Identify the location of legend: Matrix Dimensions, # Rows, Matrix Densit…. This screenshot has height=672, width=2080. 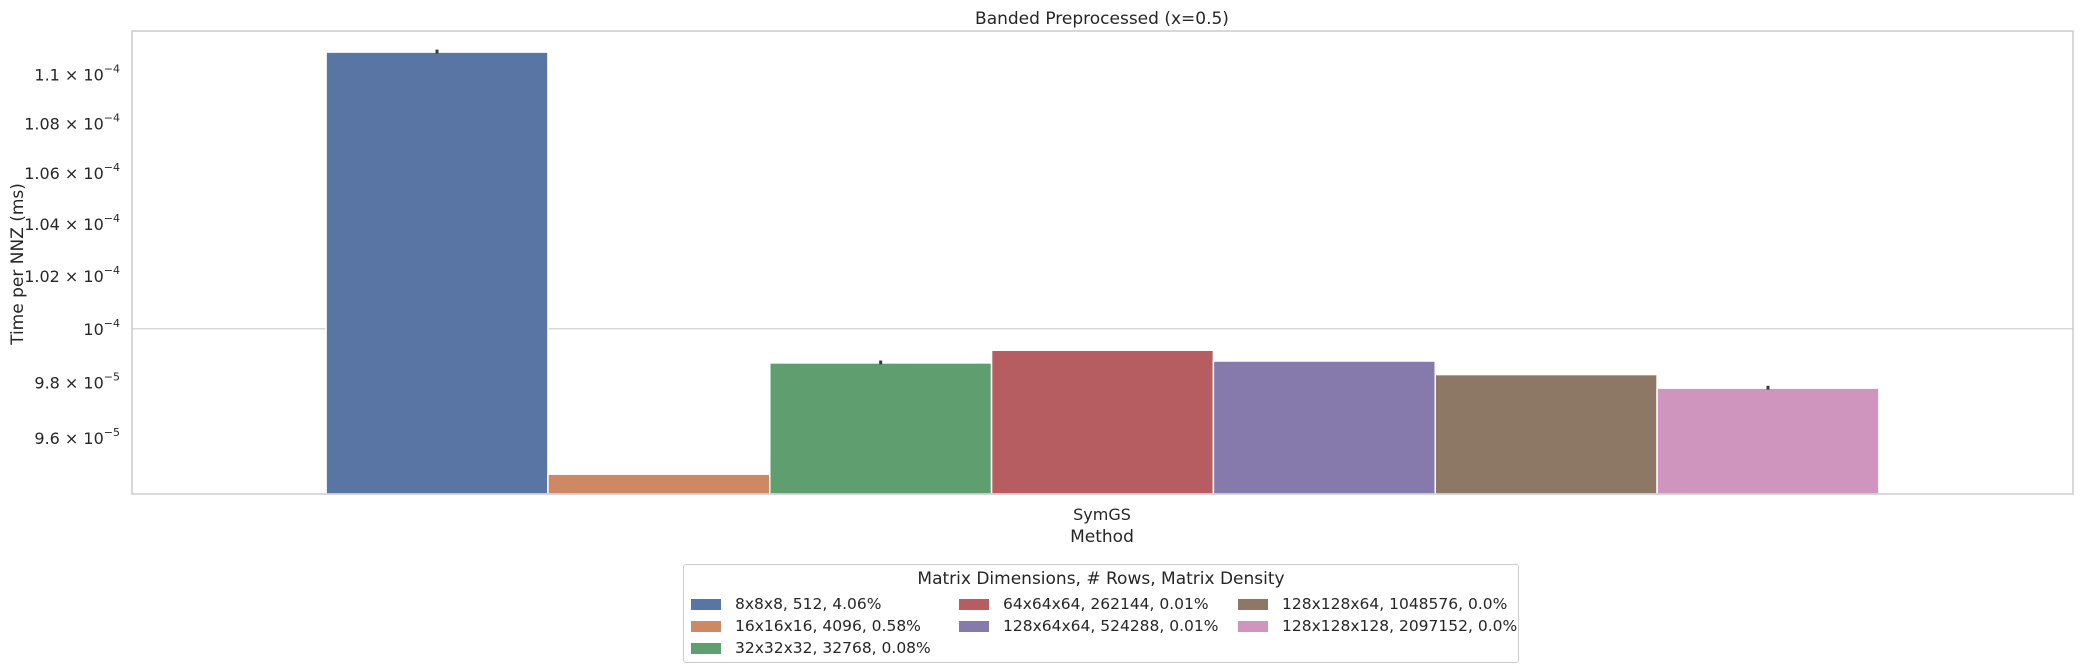
(1101, 613).